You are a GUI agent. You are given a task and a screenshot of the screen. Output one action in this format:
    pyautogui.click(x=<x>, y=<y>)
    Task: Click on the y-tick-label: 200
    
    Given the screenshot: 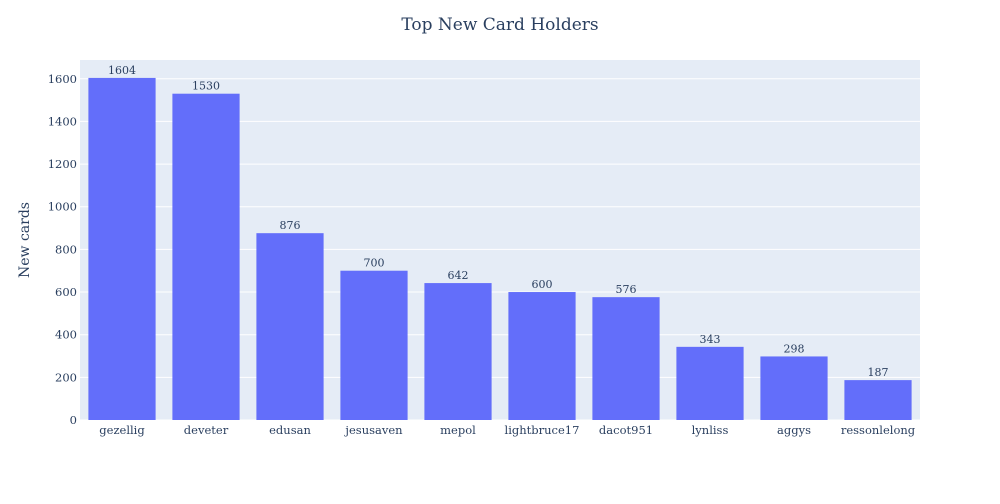 What is the action you would take?
    pyautogui.click(x=66, y=377)
    